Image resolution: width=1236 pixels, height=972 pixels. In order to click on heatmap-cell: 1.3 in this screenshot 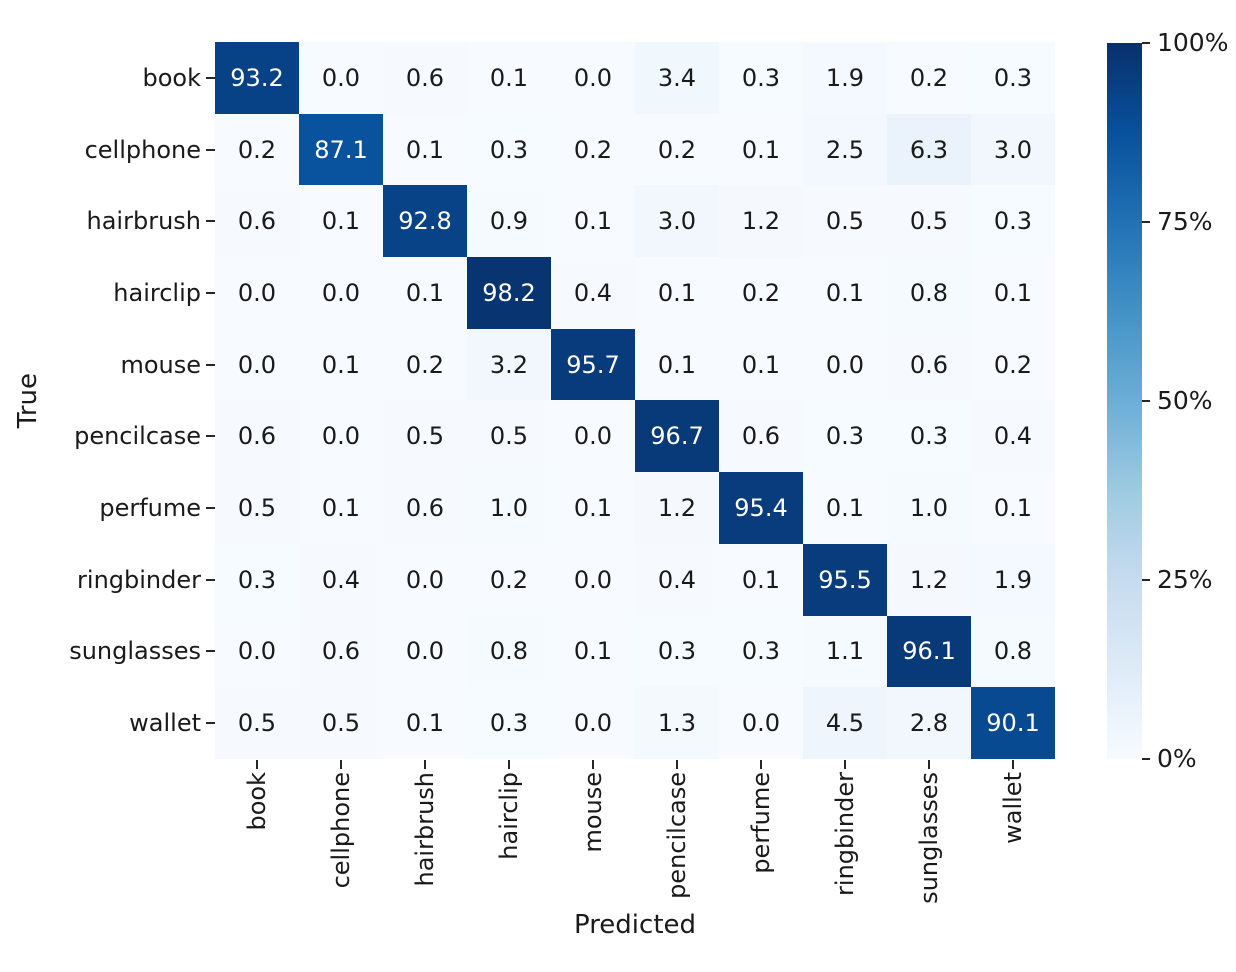, I will do `click(677, 723)`.